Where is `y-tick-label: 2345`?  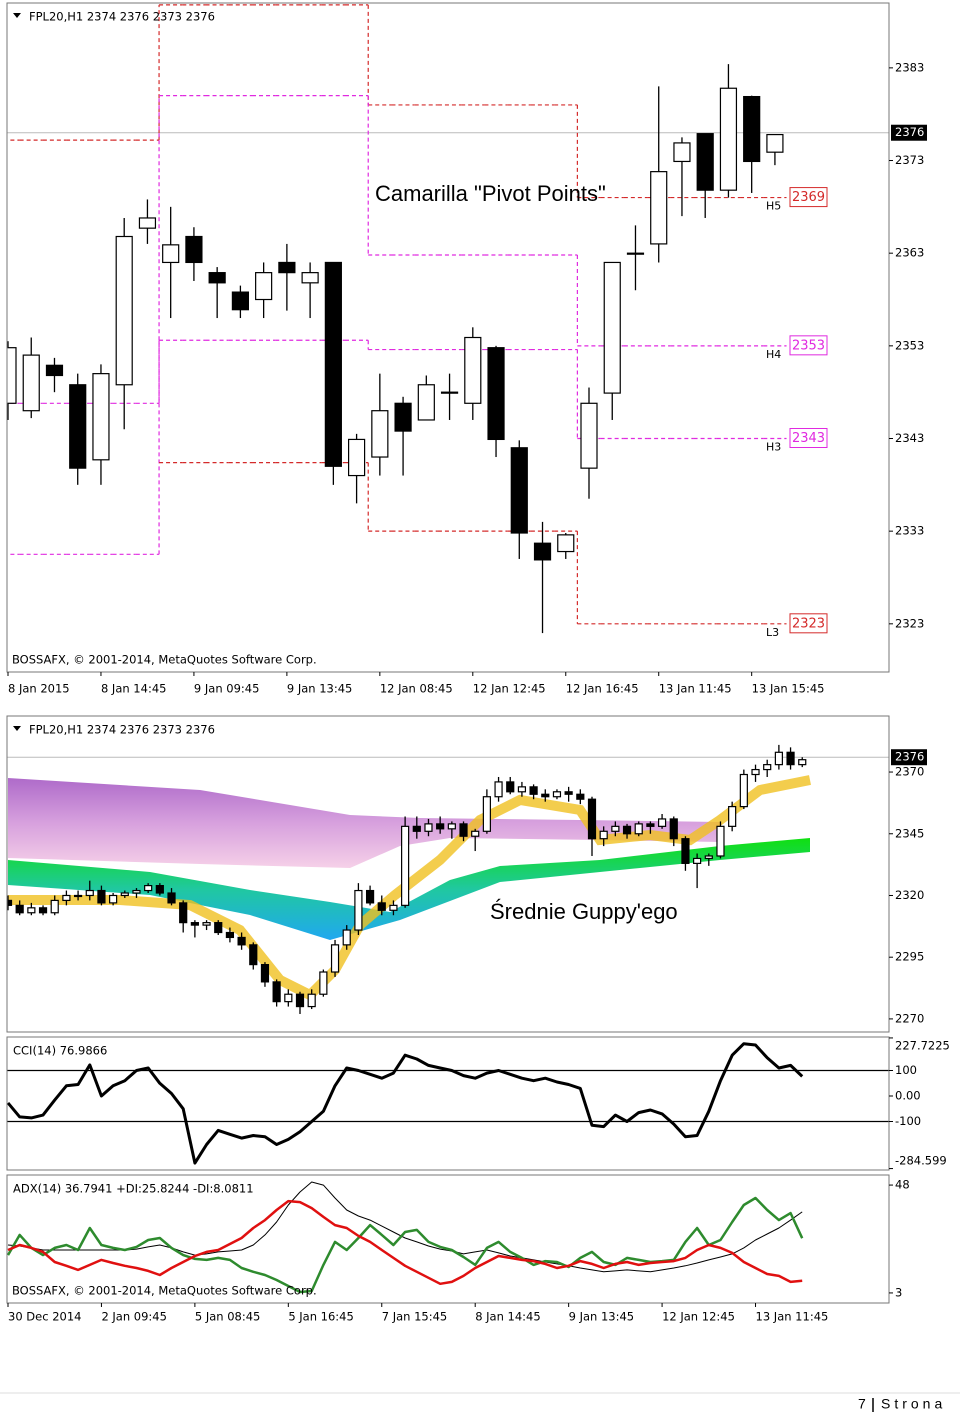 y-tick-label: 2345 is located at coordinates (909, 833).